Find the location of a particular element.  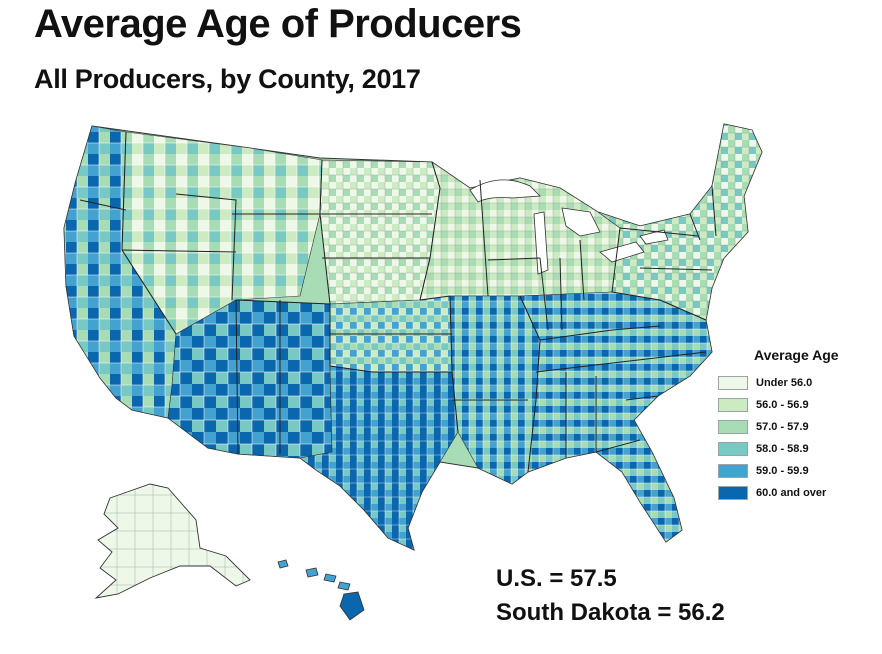

southeast-region is located at coordinates (616, 417).